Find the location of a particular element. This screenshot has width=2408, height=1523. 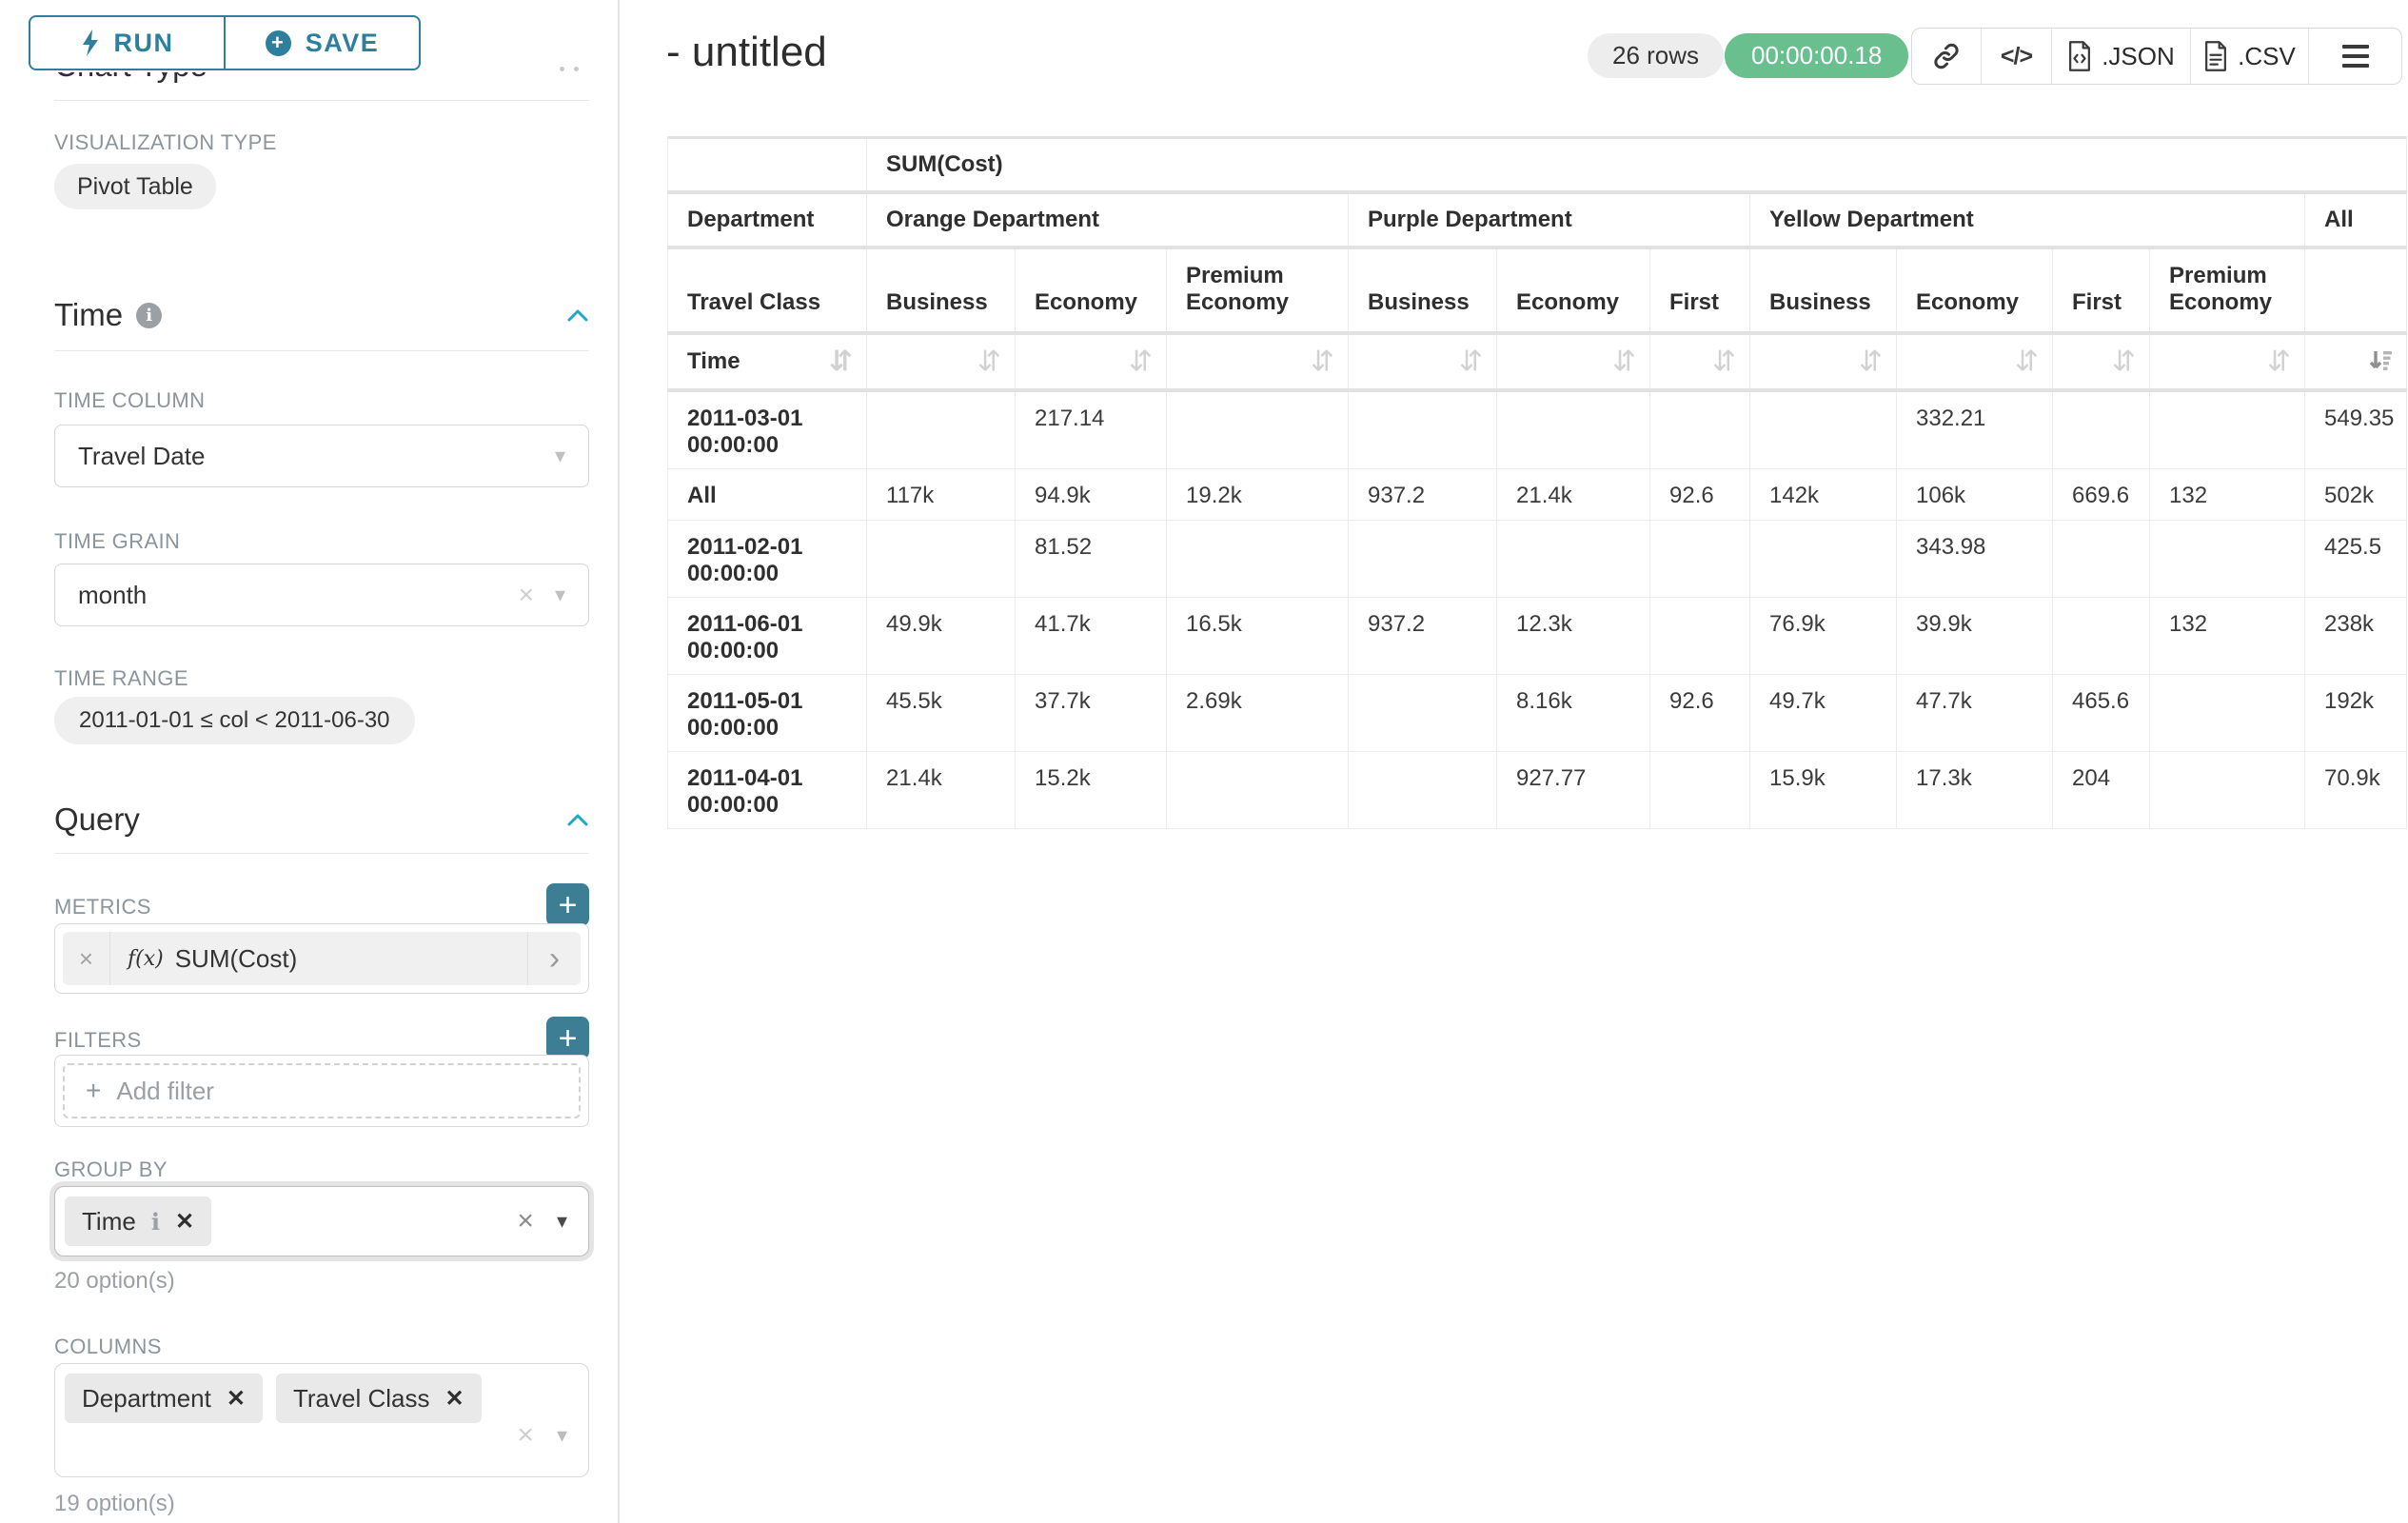

query-timer-badge: 00:00:00.18 is located at coordinates (1817, 56).